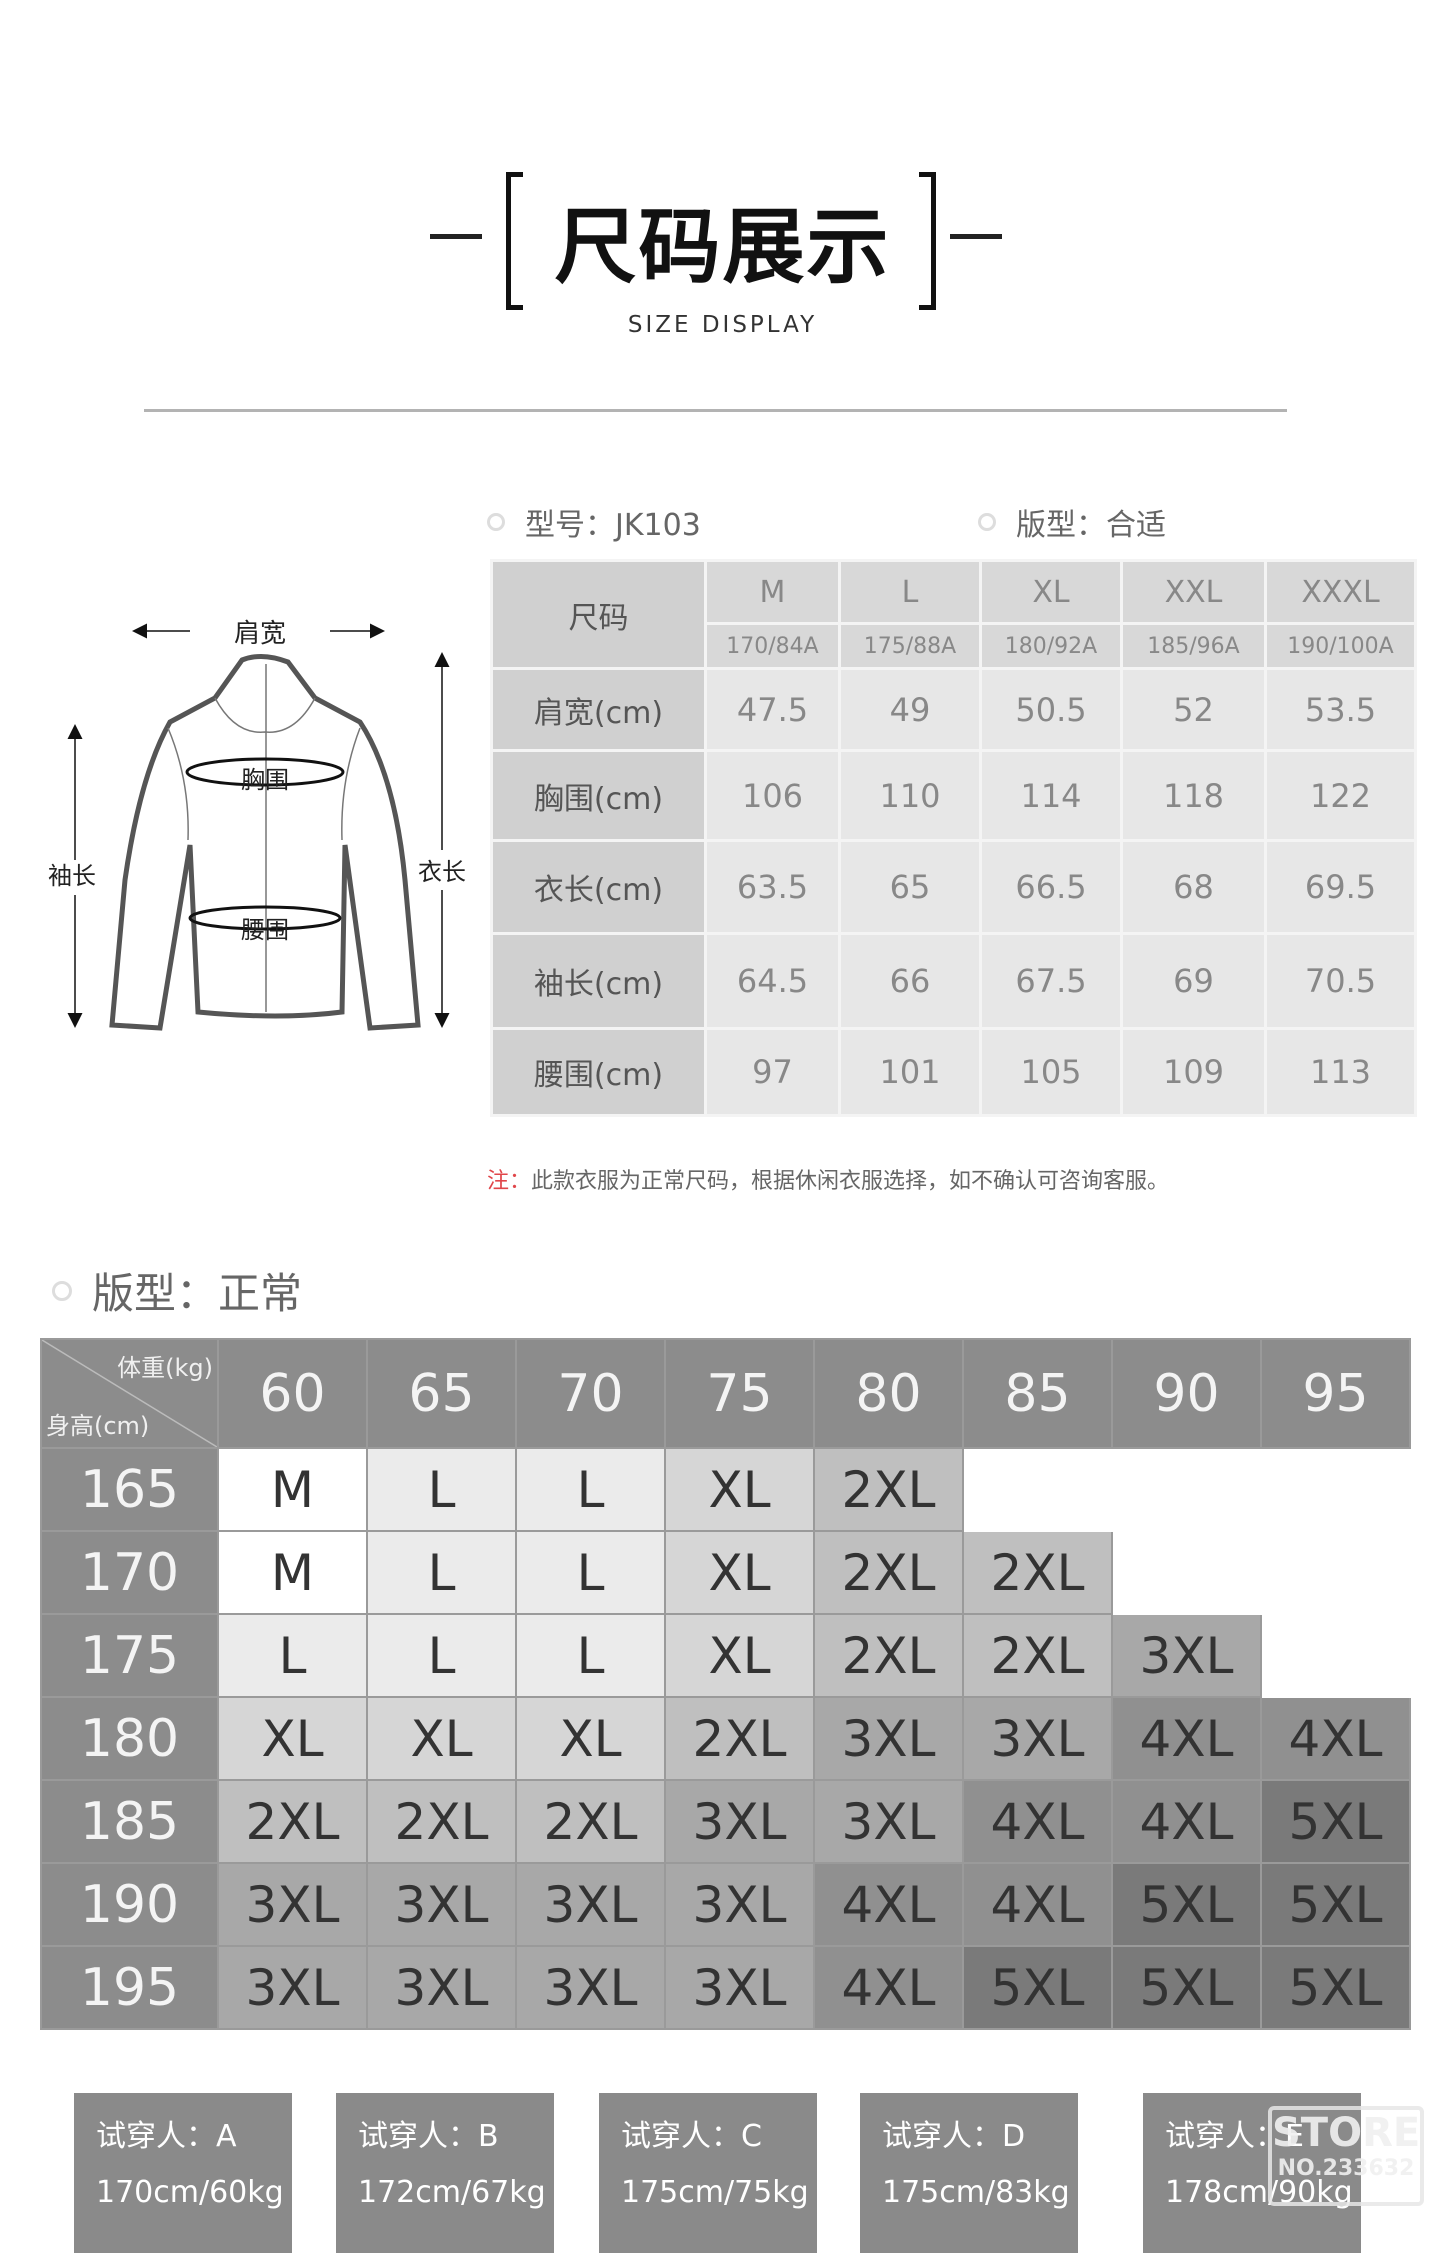 This screenshot has width=1445, height=2253. I want to click on title-bracket-left, so click(514, 241).